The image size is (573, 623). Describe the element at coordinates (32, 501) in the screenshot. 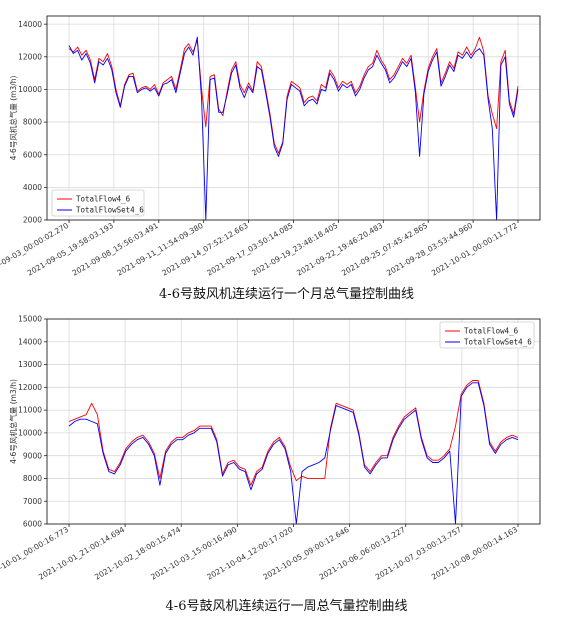

I see `y-tick-label: 7000` at that location.